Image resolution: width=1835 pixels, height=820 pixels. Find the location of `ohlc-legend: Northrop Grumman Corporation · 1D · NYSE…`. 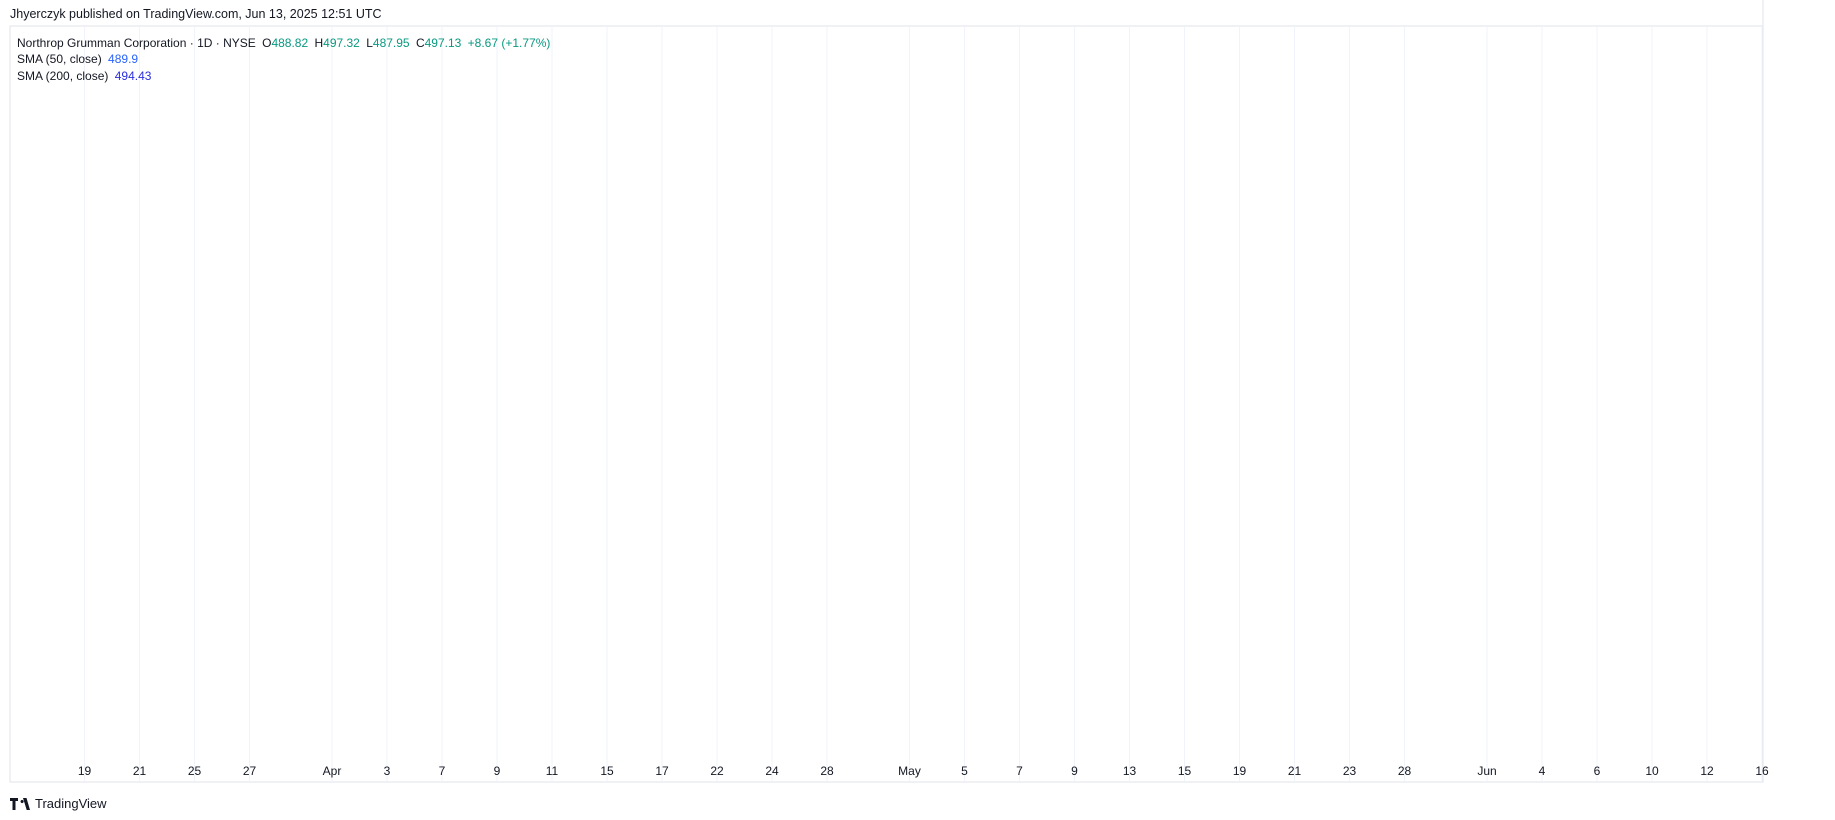

ohlc-legend: Northrop Grumman Corporation · 1D · NYSE… is located at coordinates (285, 43).